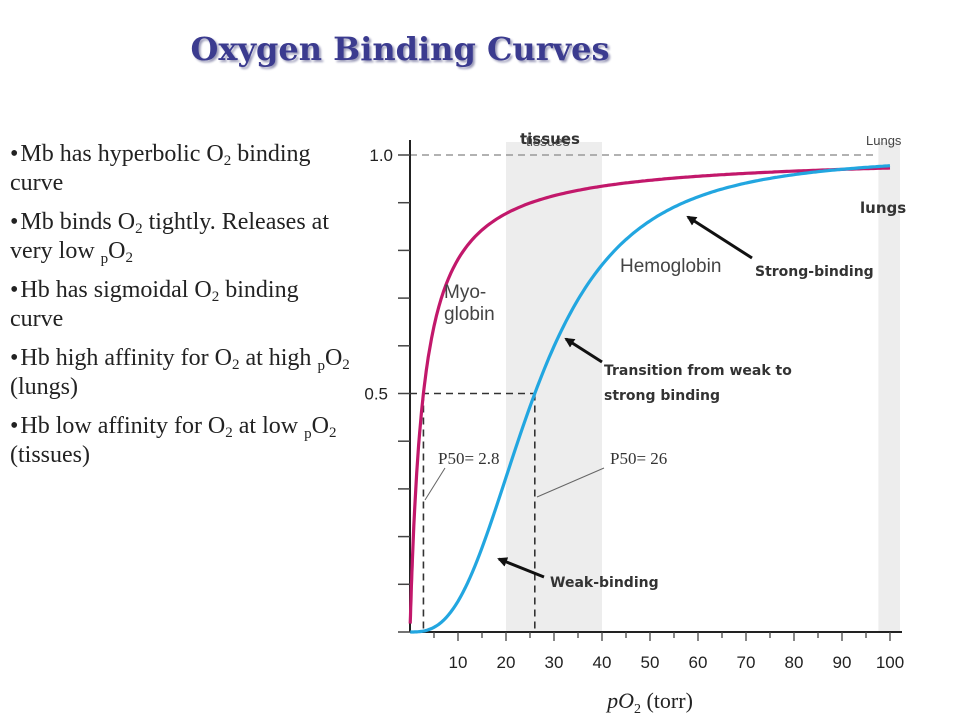 Image resolution: width=960 pixels, height=720 pixels. I want to click on myoglobin-label: globin, so click(469, 314).